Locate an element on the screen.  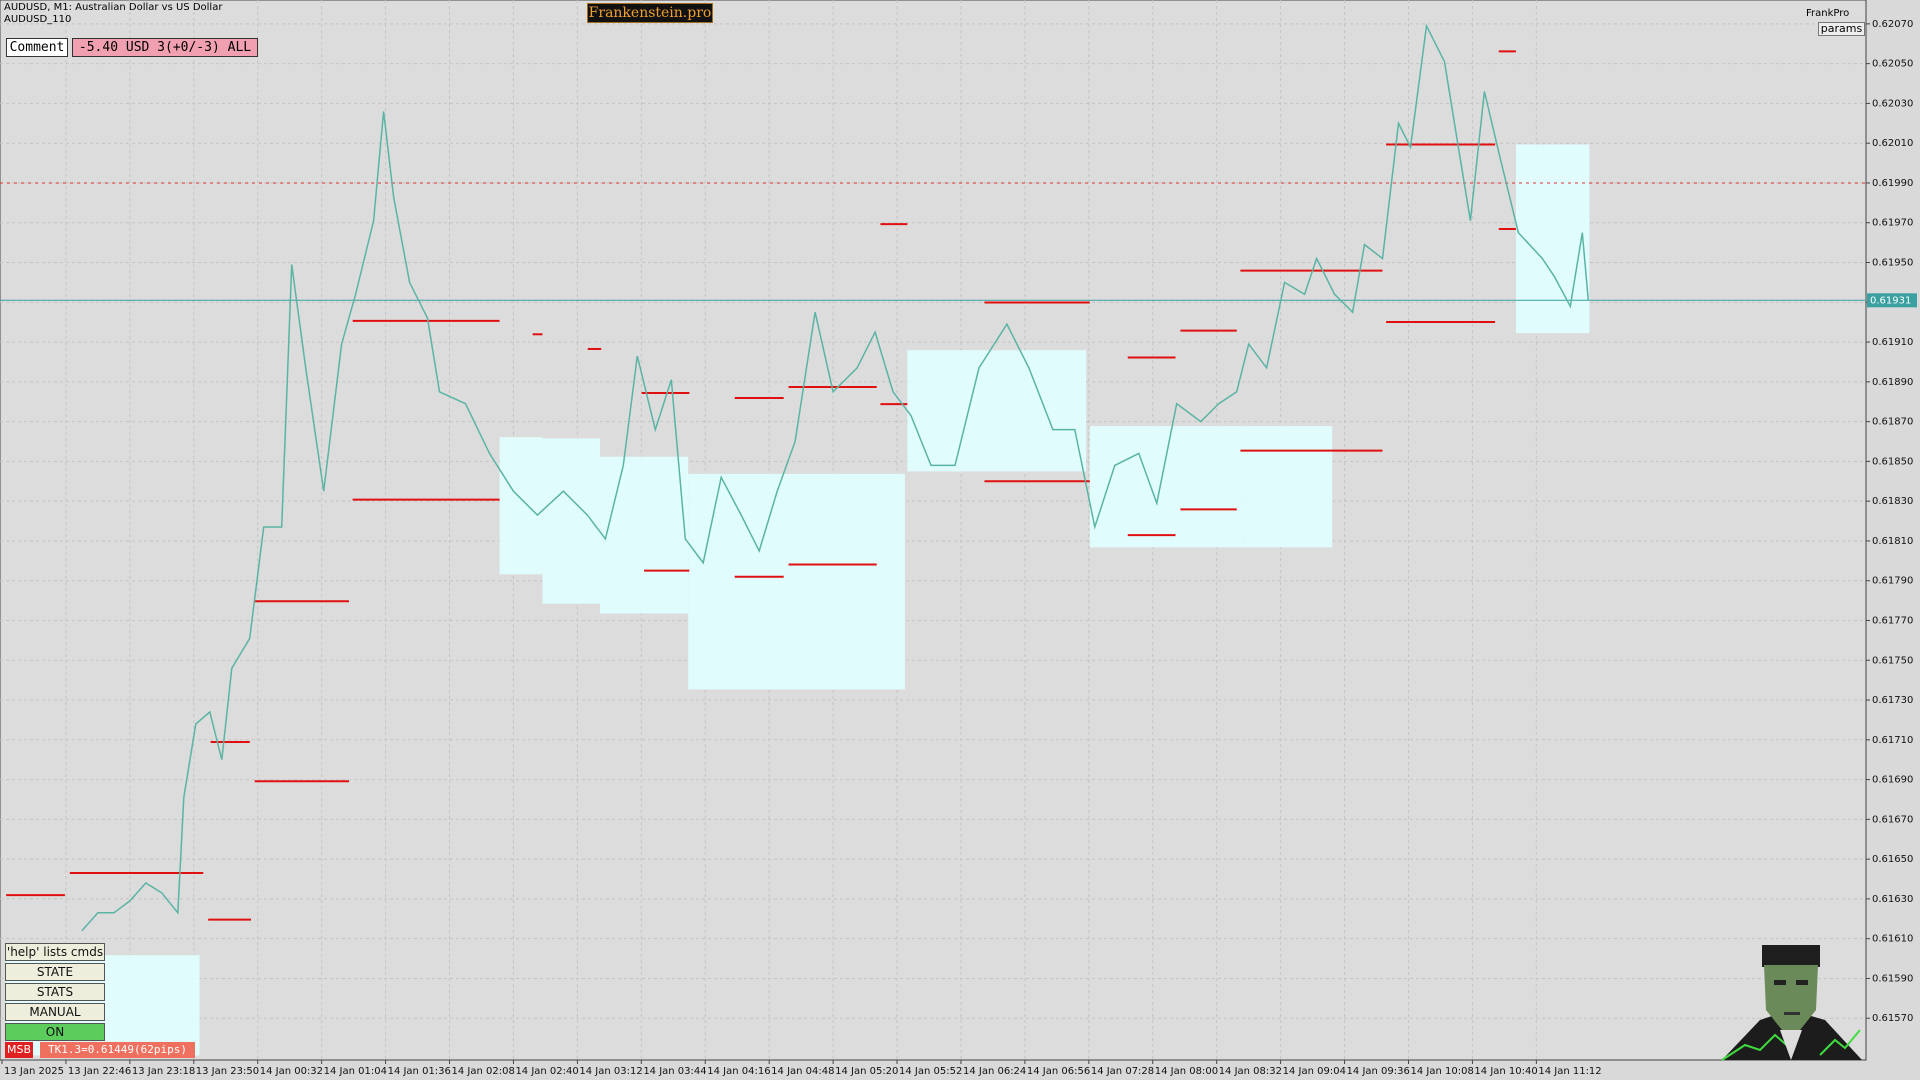
stats-button: STATS is located at coordinates (55, 992).